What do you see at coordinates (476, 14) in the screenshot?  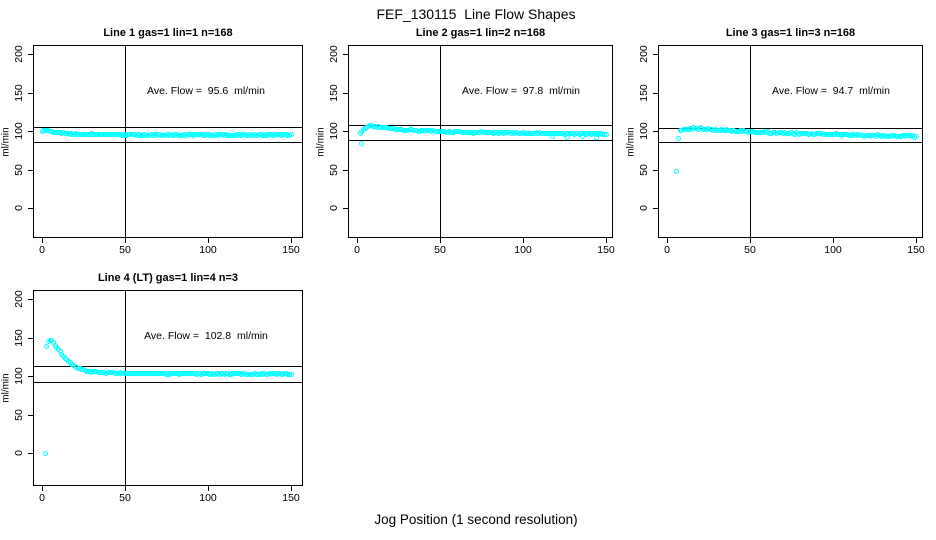 I see `page-title: FEF_130115 Line Flow Shapes` at bounding box center [476, 14].